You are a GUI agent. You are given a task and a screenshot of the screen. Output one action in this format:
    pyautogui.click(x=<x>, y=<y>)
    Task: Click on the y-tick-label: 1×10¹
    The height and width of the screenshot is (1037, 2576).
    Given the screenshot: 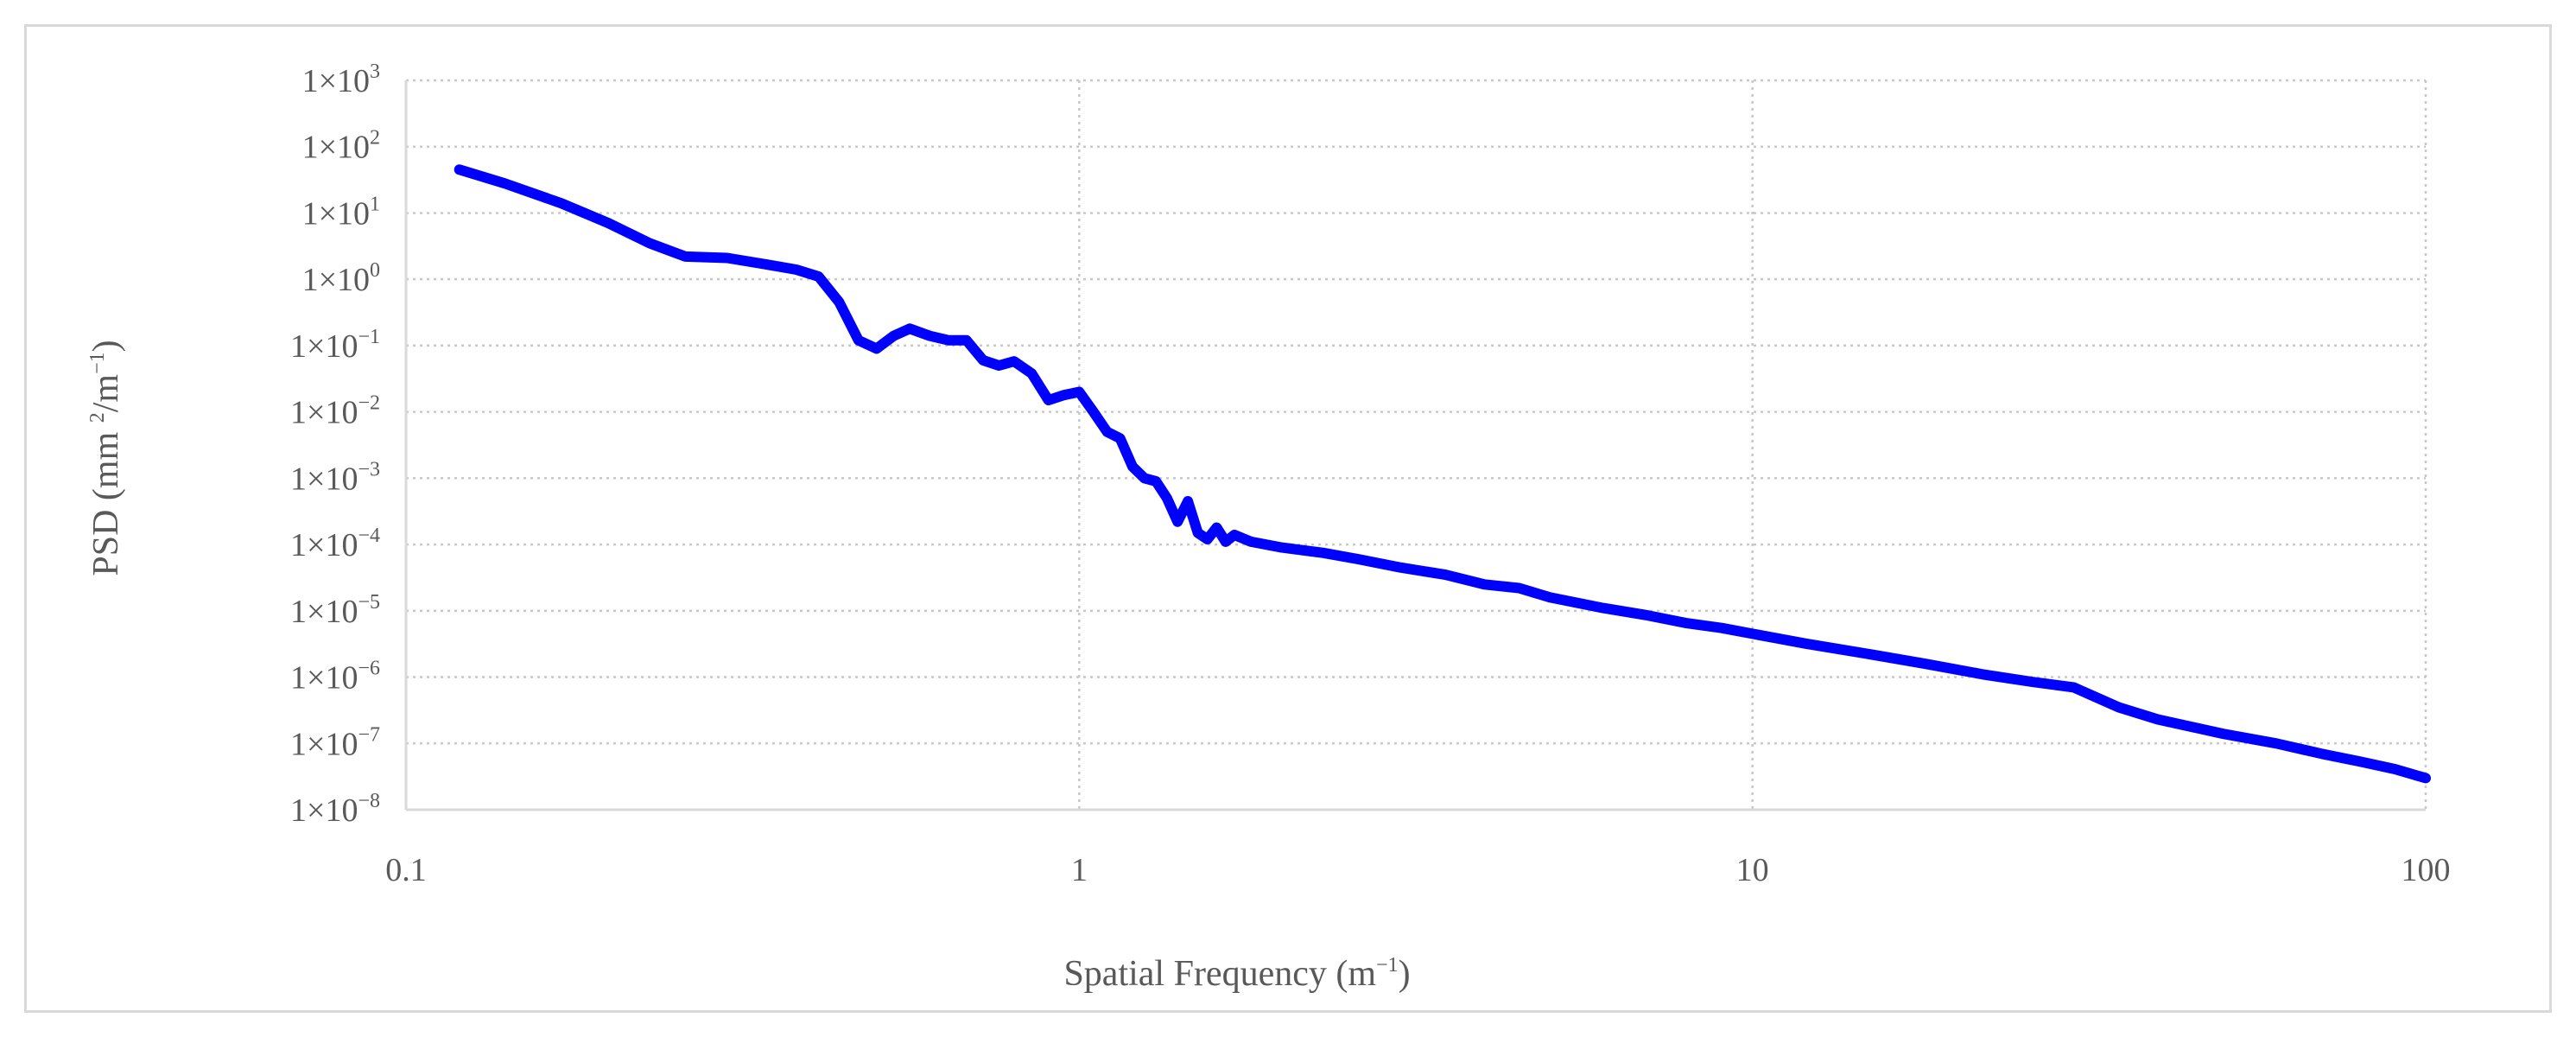 What is the action you would take?
    pyautogui.click(x=341, y=212)
    